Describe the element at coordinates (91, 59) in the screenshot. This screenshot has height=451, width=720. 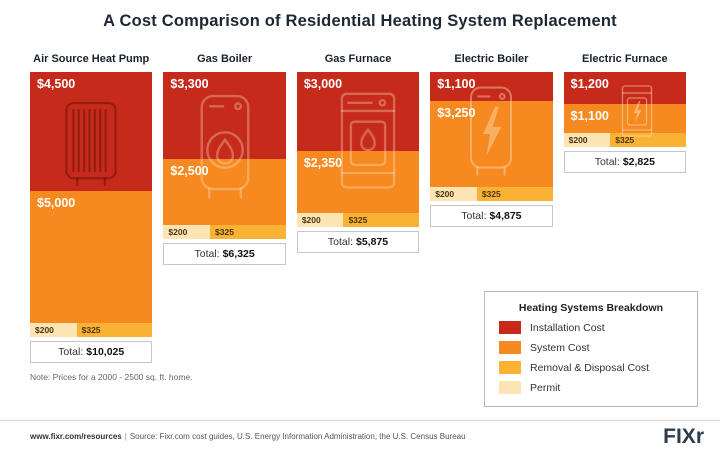
I see `column-label: Air Source Heat Pump` at that location.